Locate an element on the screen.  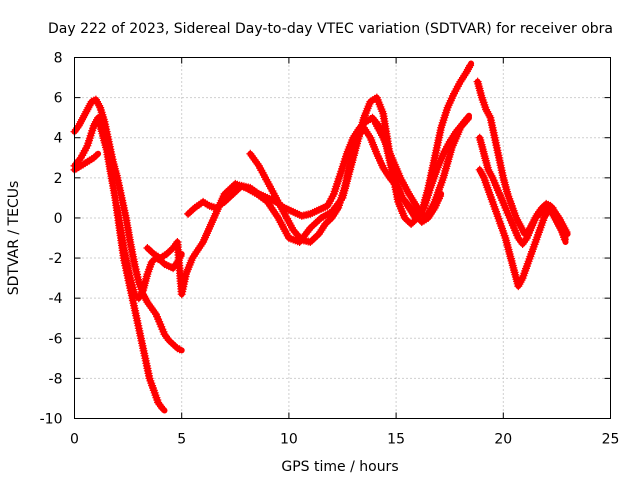
x-axis-label: GPS time / hours is located at coordinates (339, 467).